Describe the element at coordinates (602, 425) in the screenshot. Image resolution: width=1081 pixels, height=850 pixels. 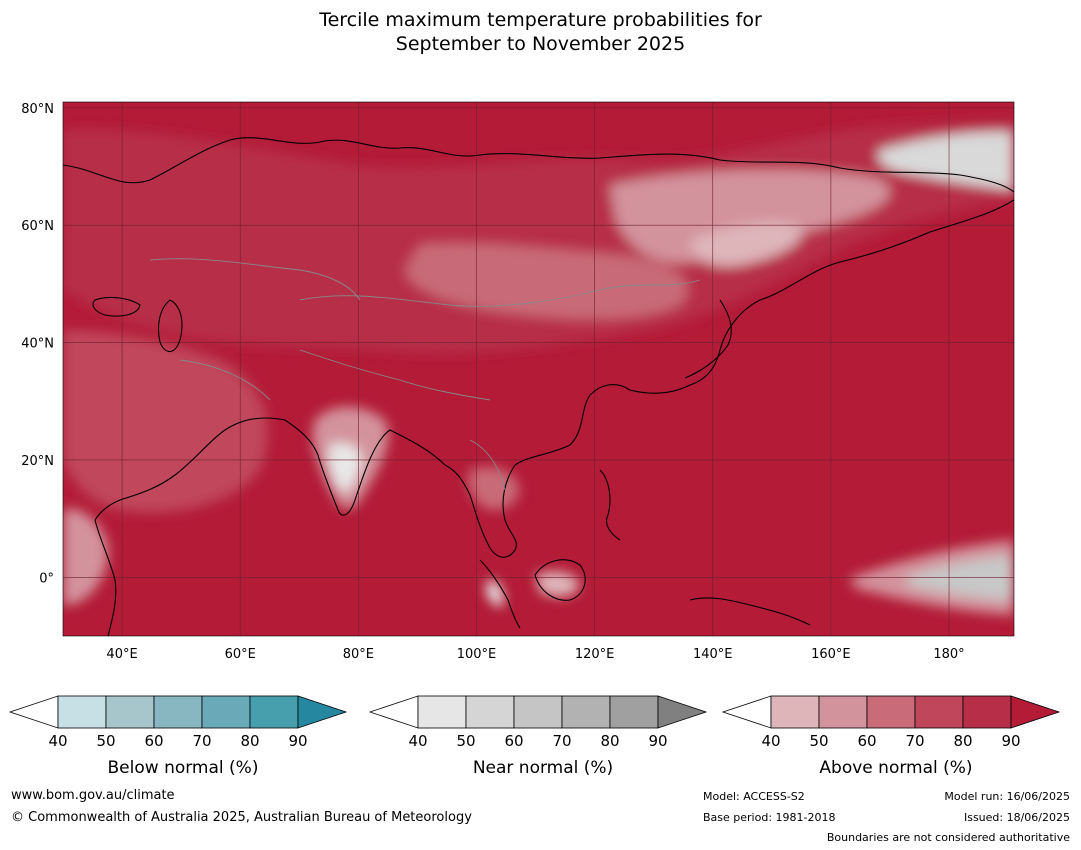
I see `coastline-china-korea` at that location.